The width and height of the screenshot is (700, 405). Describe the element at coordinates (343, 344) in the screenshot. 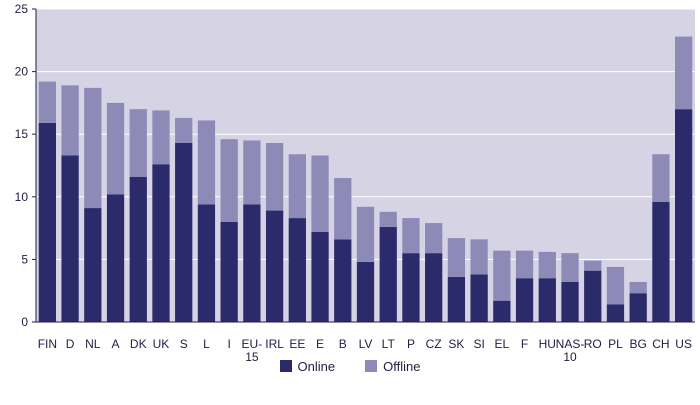

I see `x-tick-label: B` at that location.